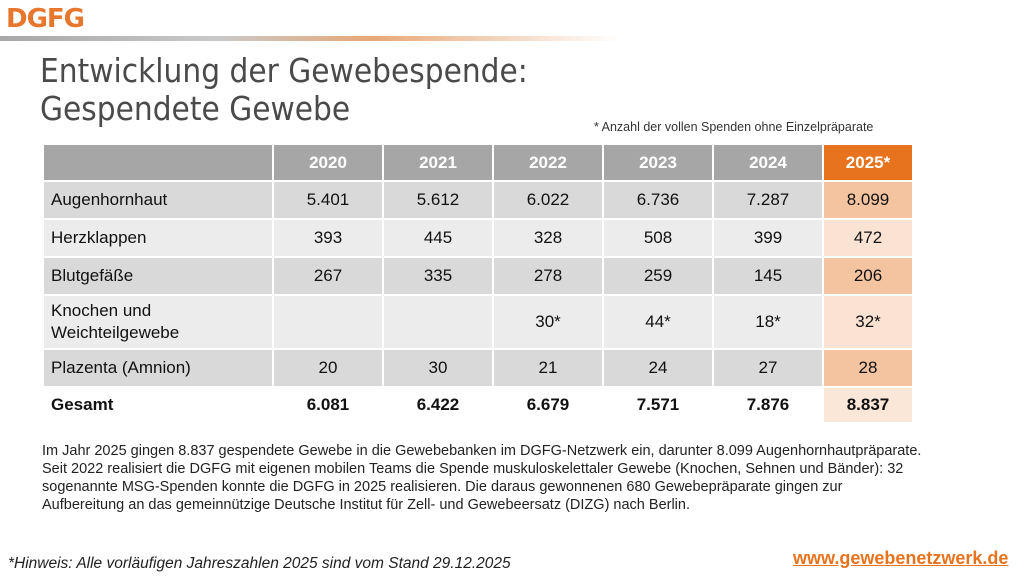  What do you see at coordinates (768, 276) in the screenshot?
I see `table-cell: 145` at bounding box center [768, 276].